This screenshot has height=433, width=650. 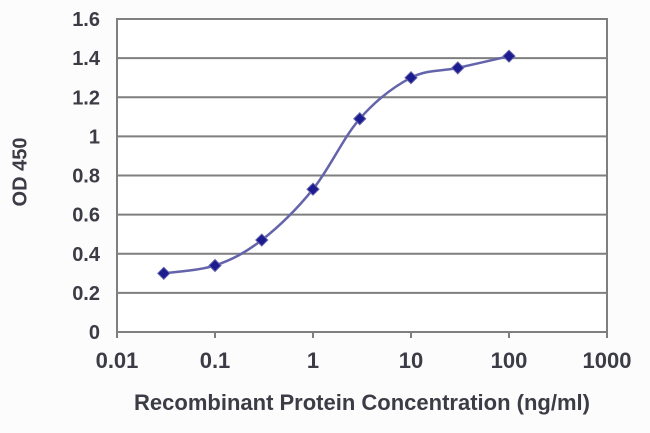 I want to click on y-tick-label: 1.2, so click(x=86, y=98).